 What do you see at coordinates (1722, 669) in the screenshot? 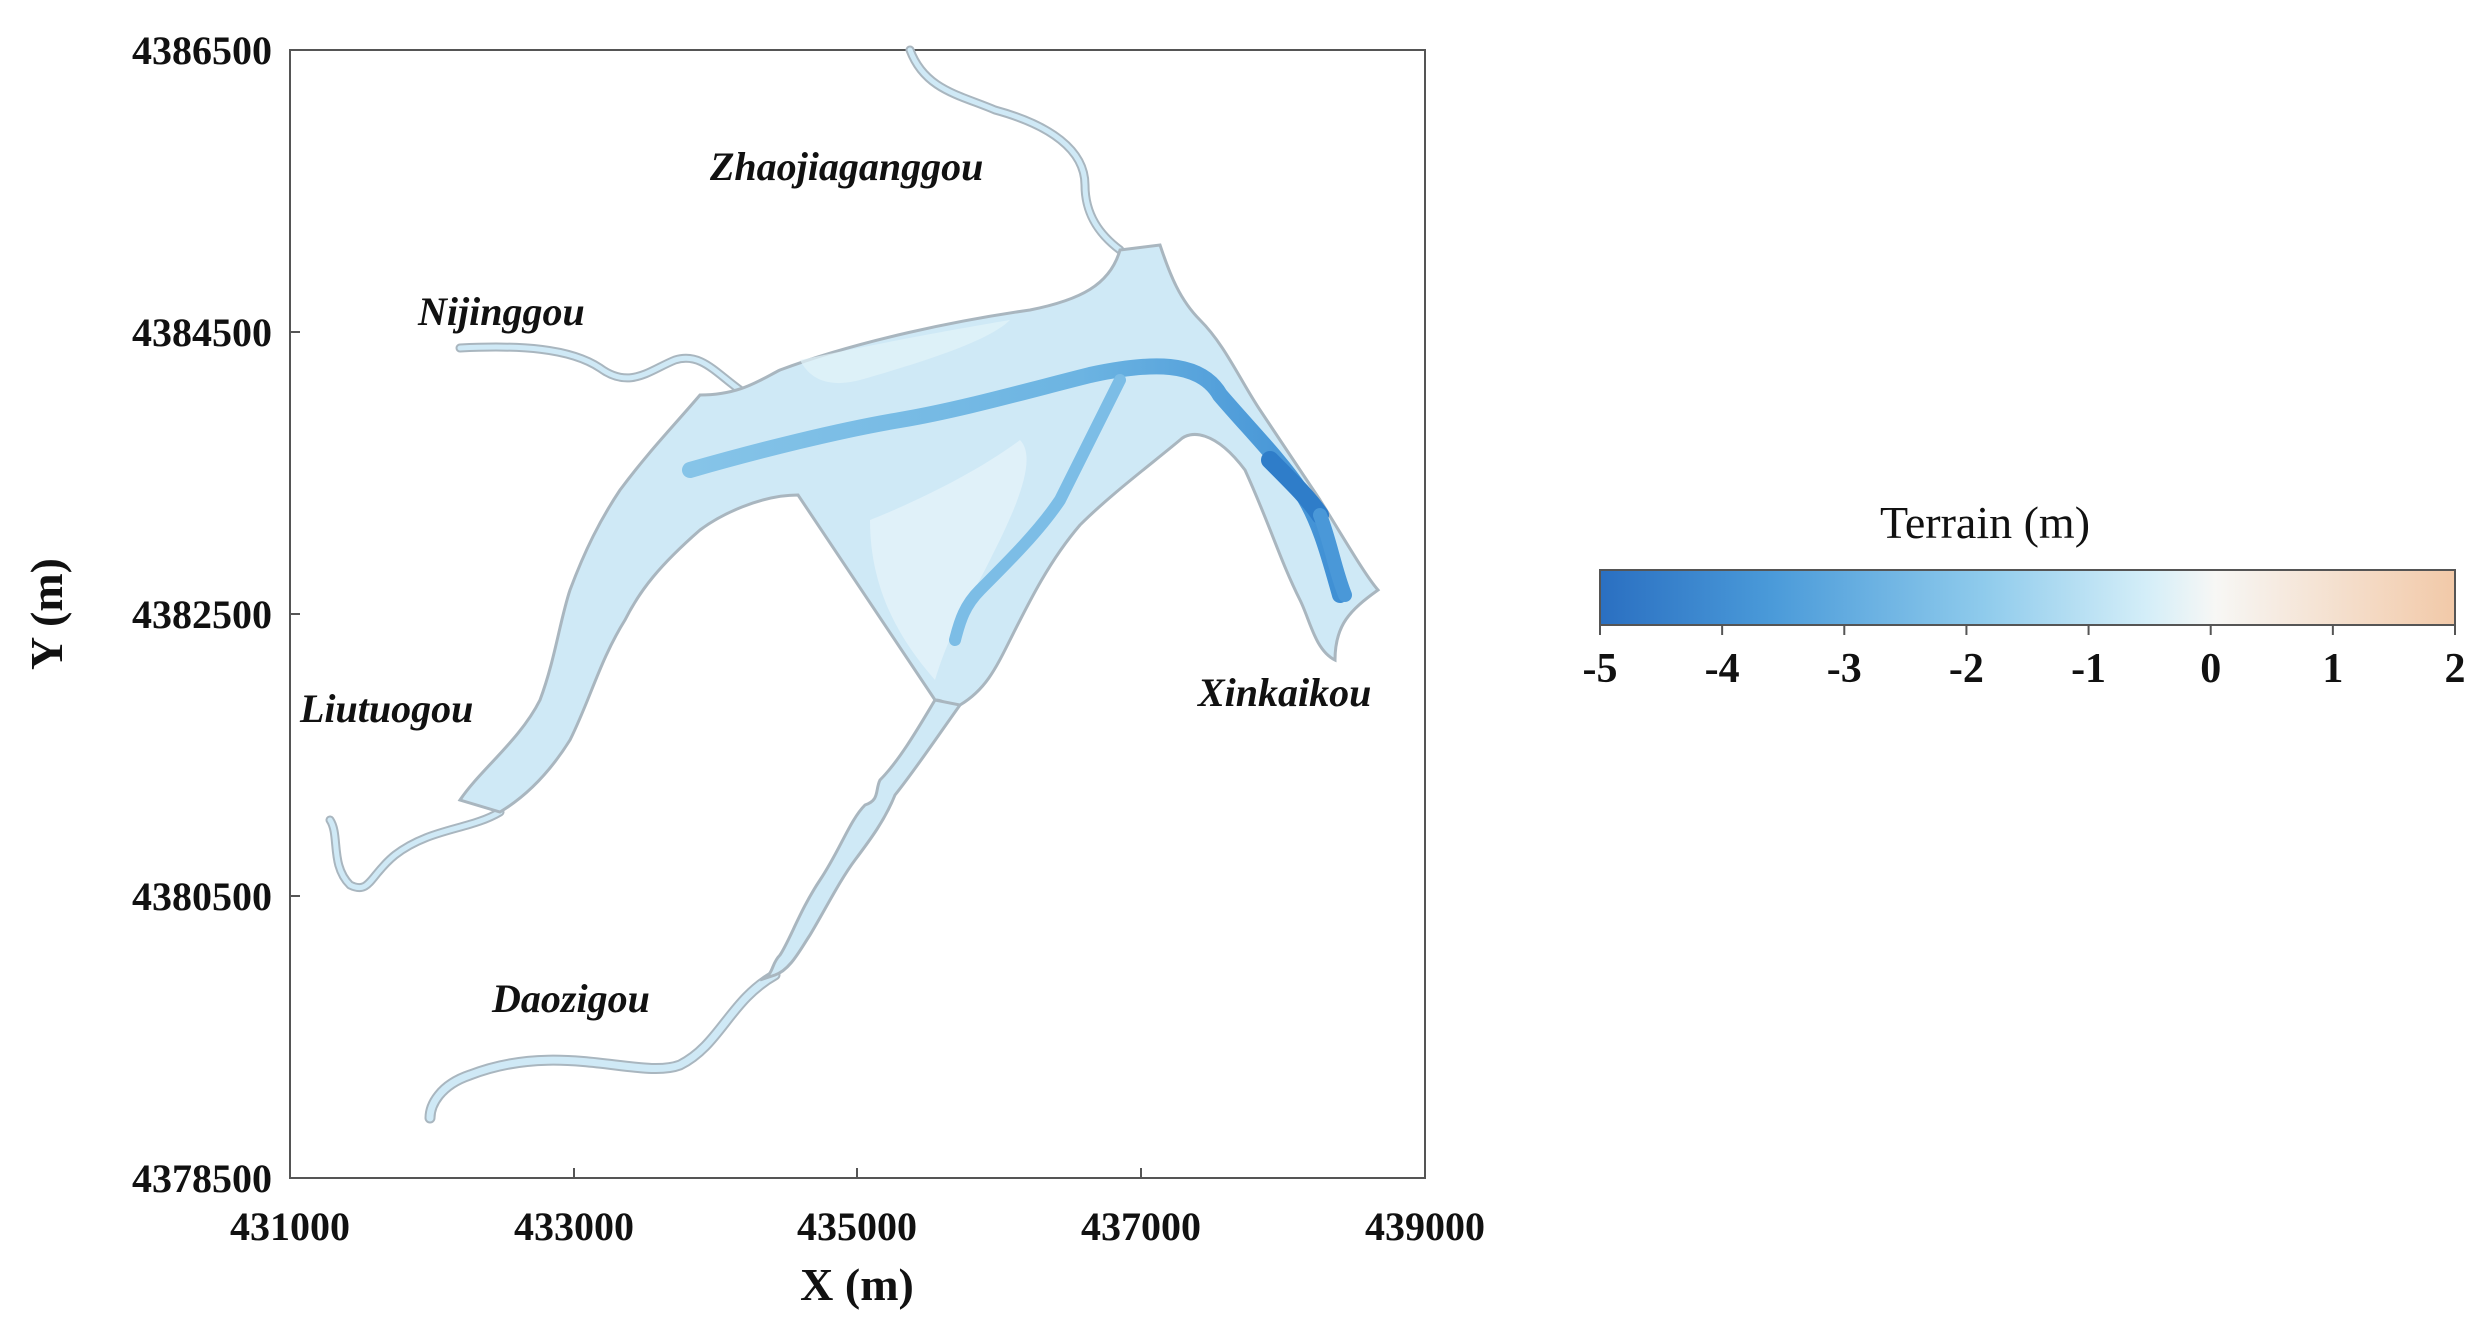
I see `colorbar-tick-label: -4` at bounding box center [1722, 669].